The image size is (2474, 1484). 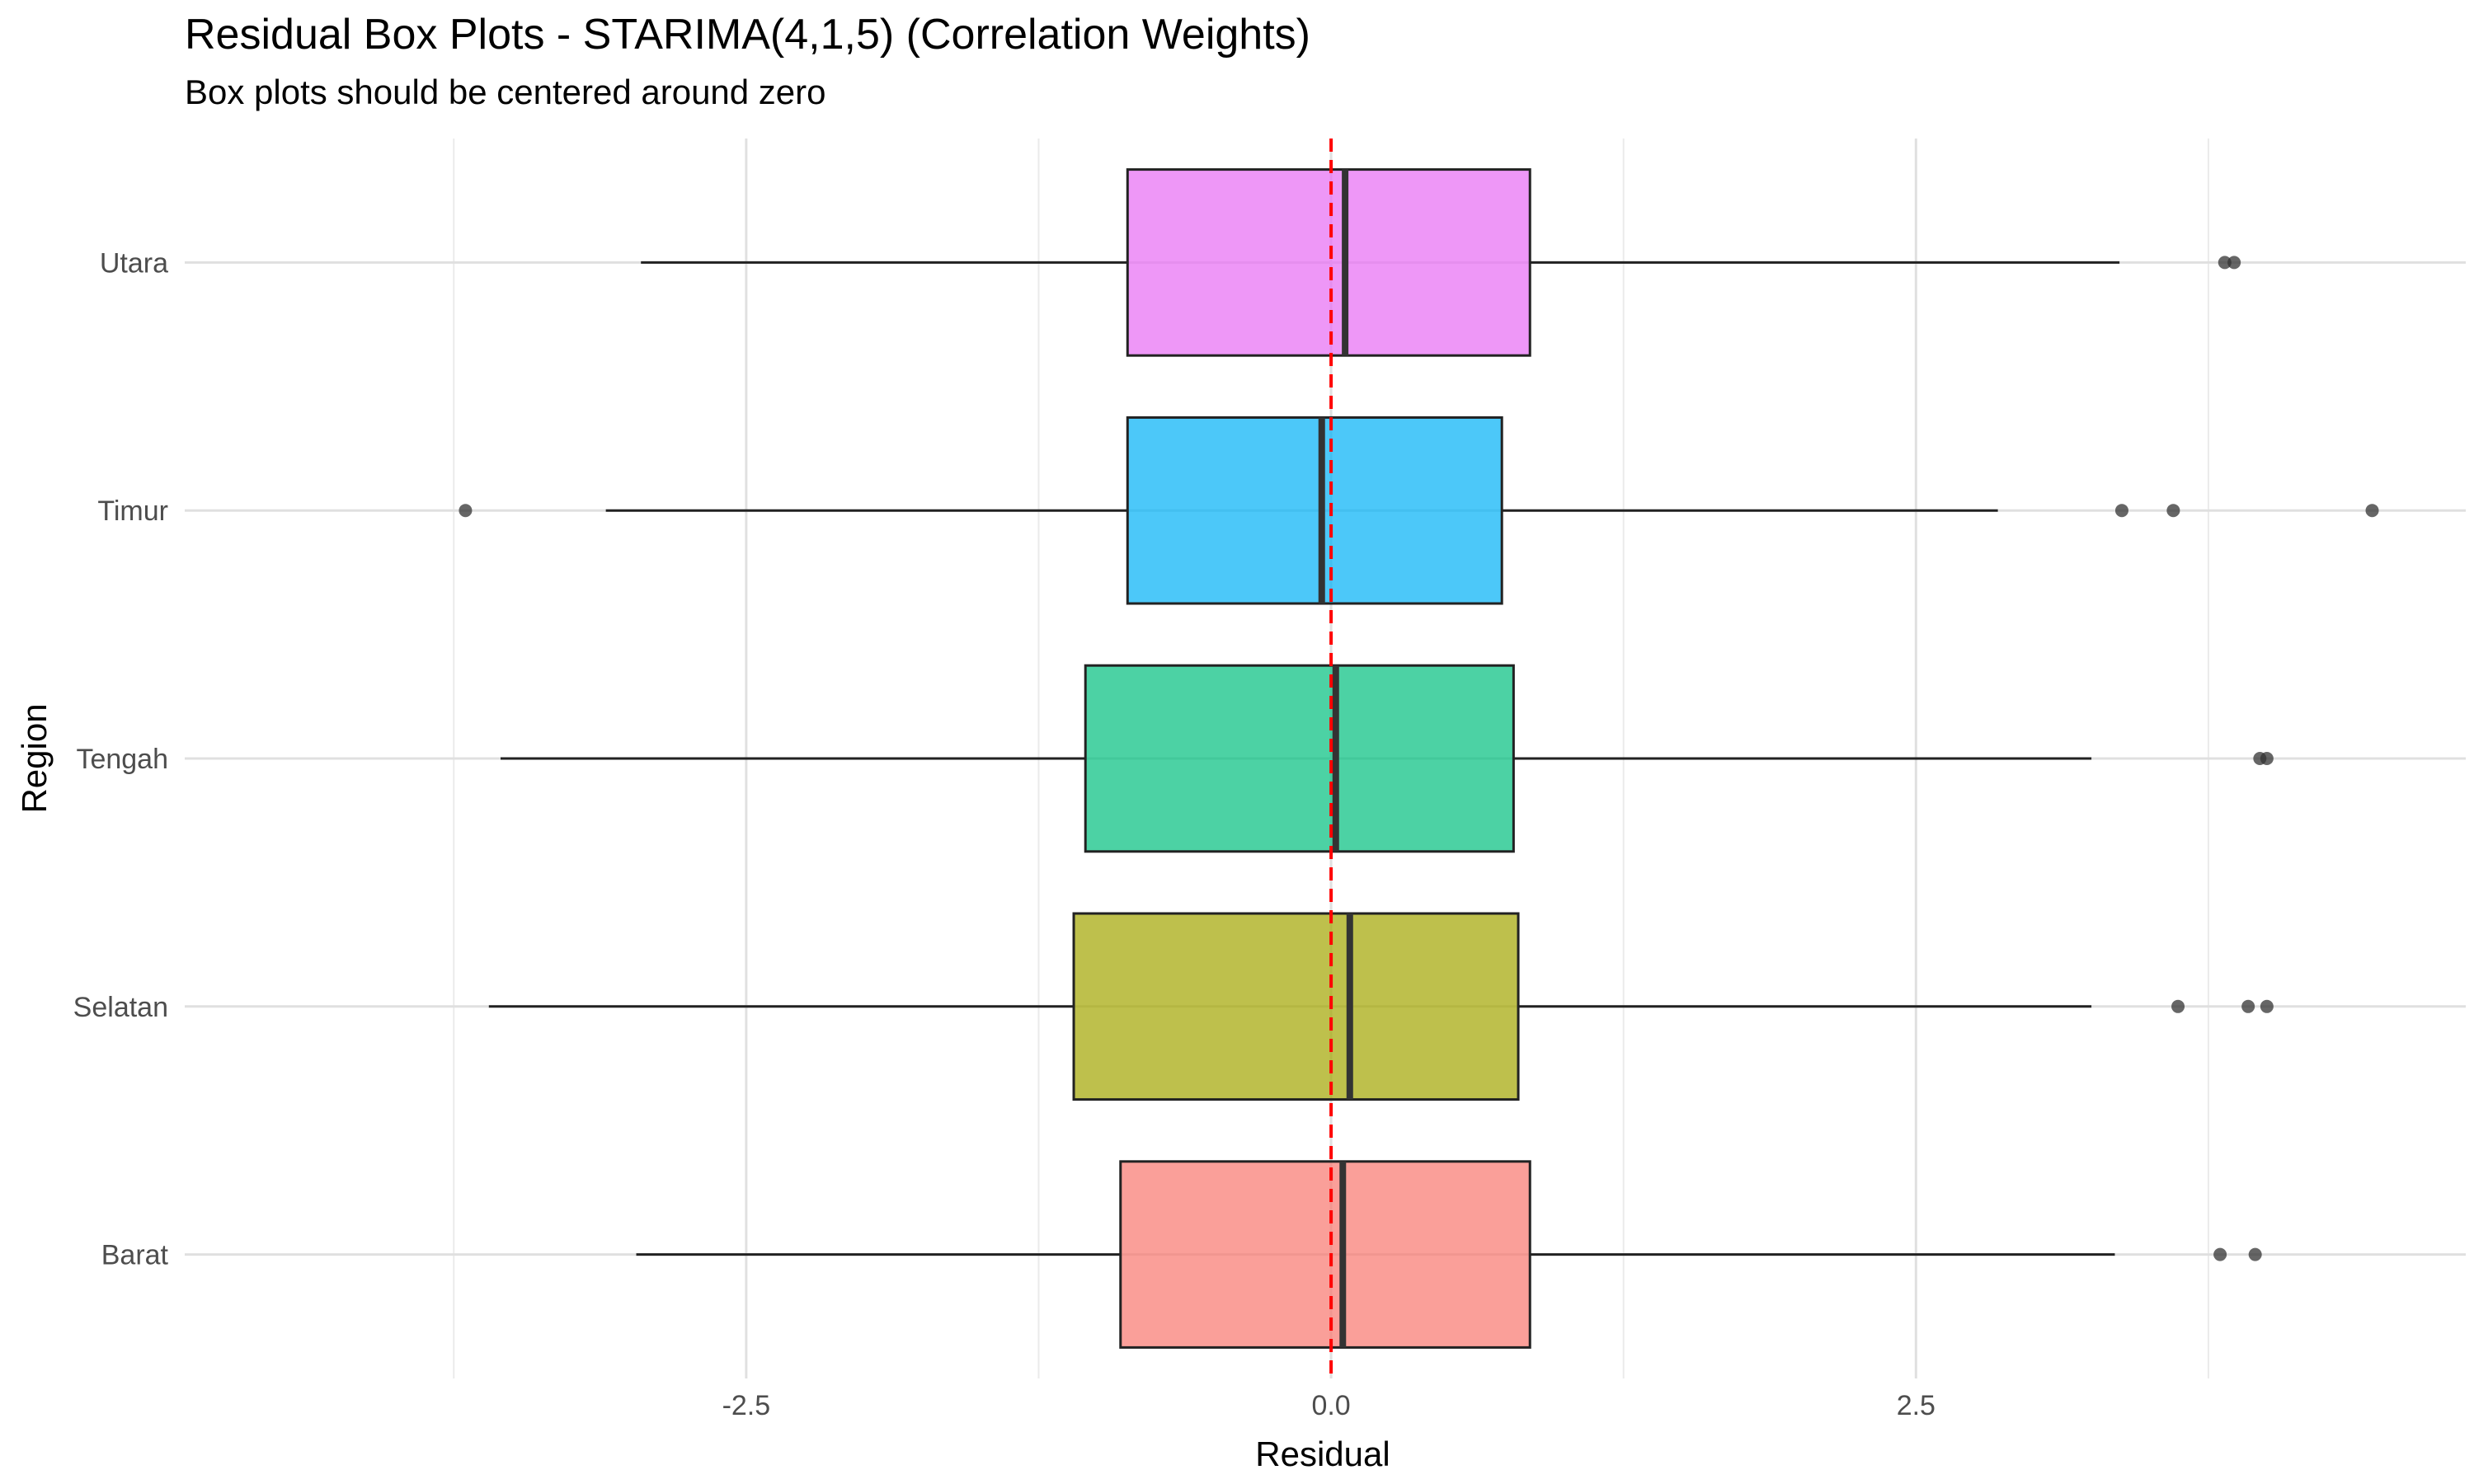 I want to click on box-selatan, so click(x=1381, y=1006).